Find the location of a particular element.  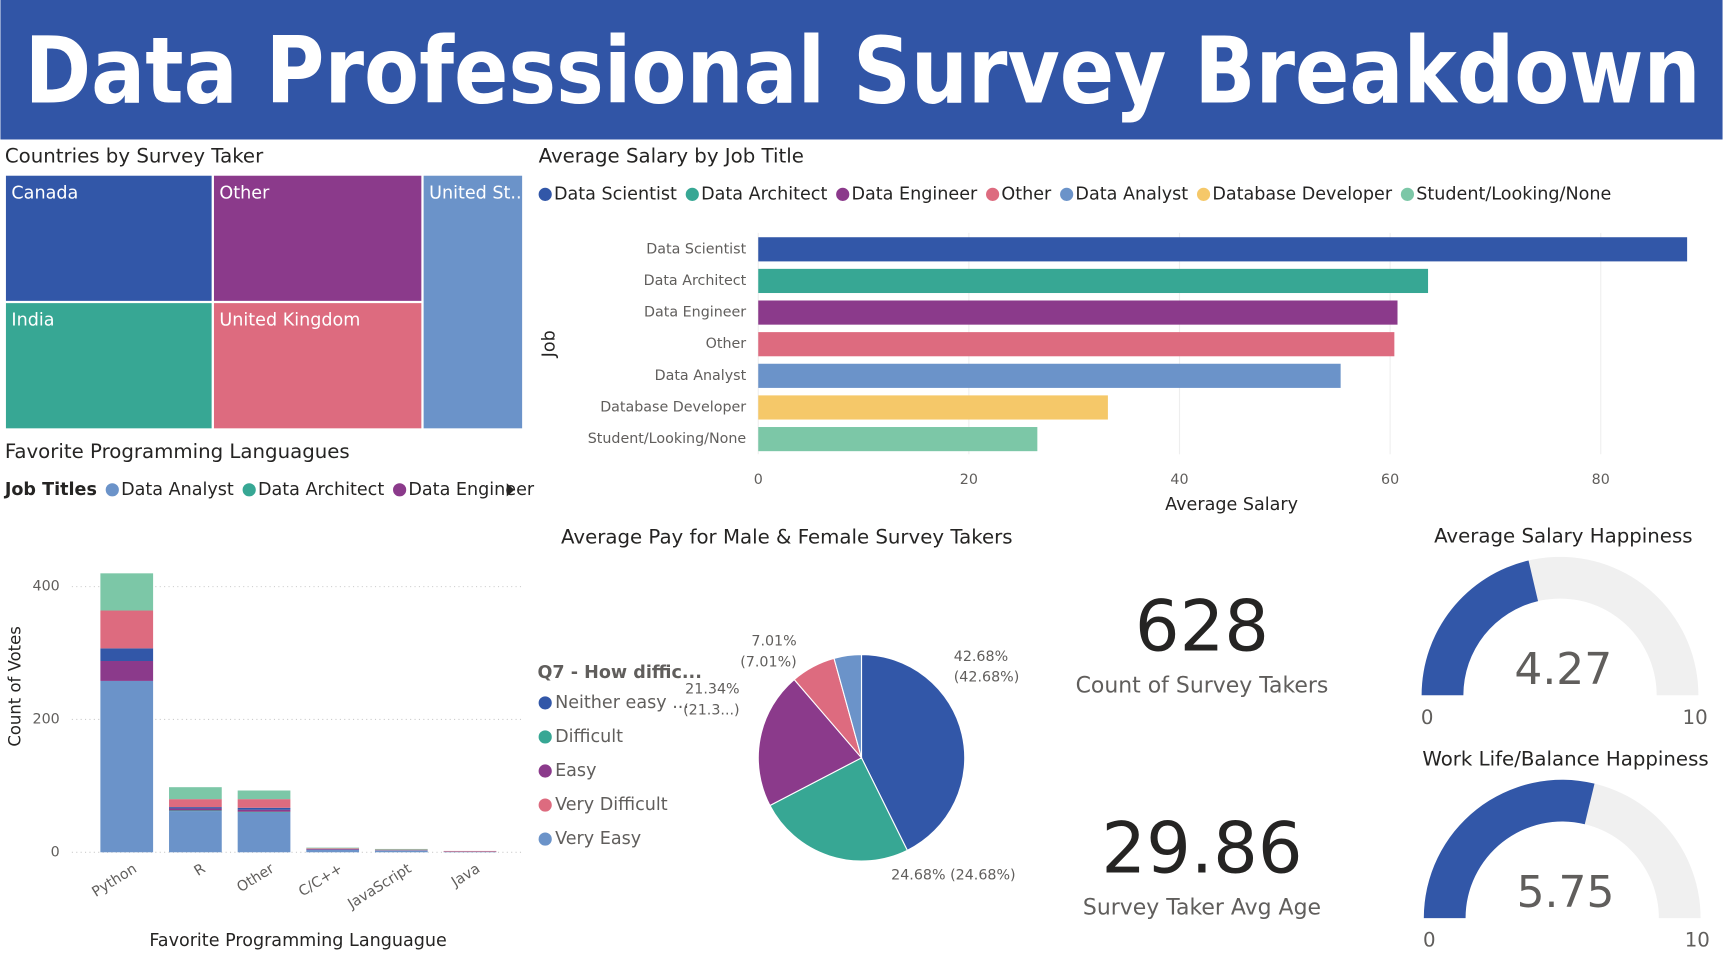

tile-label: United Kingdom is located at coordinates (289, 321).